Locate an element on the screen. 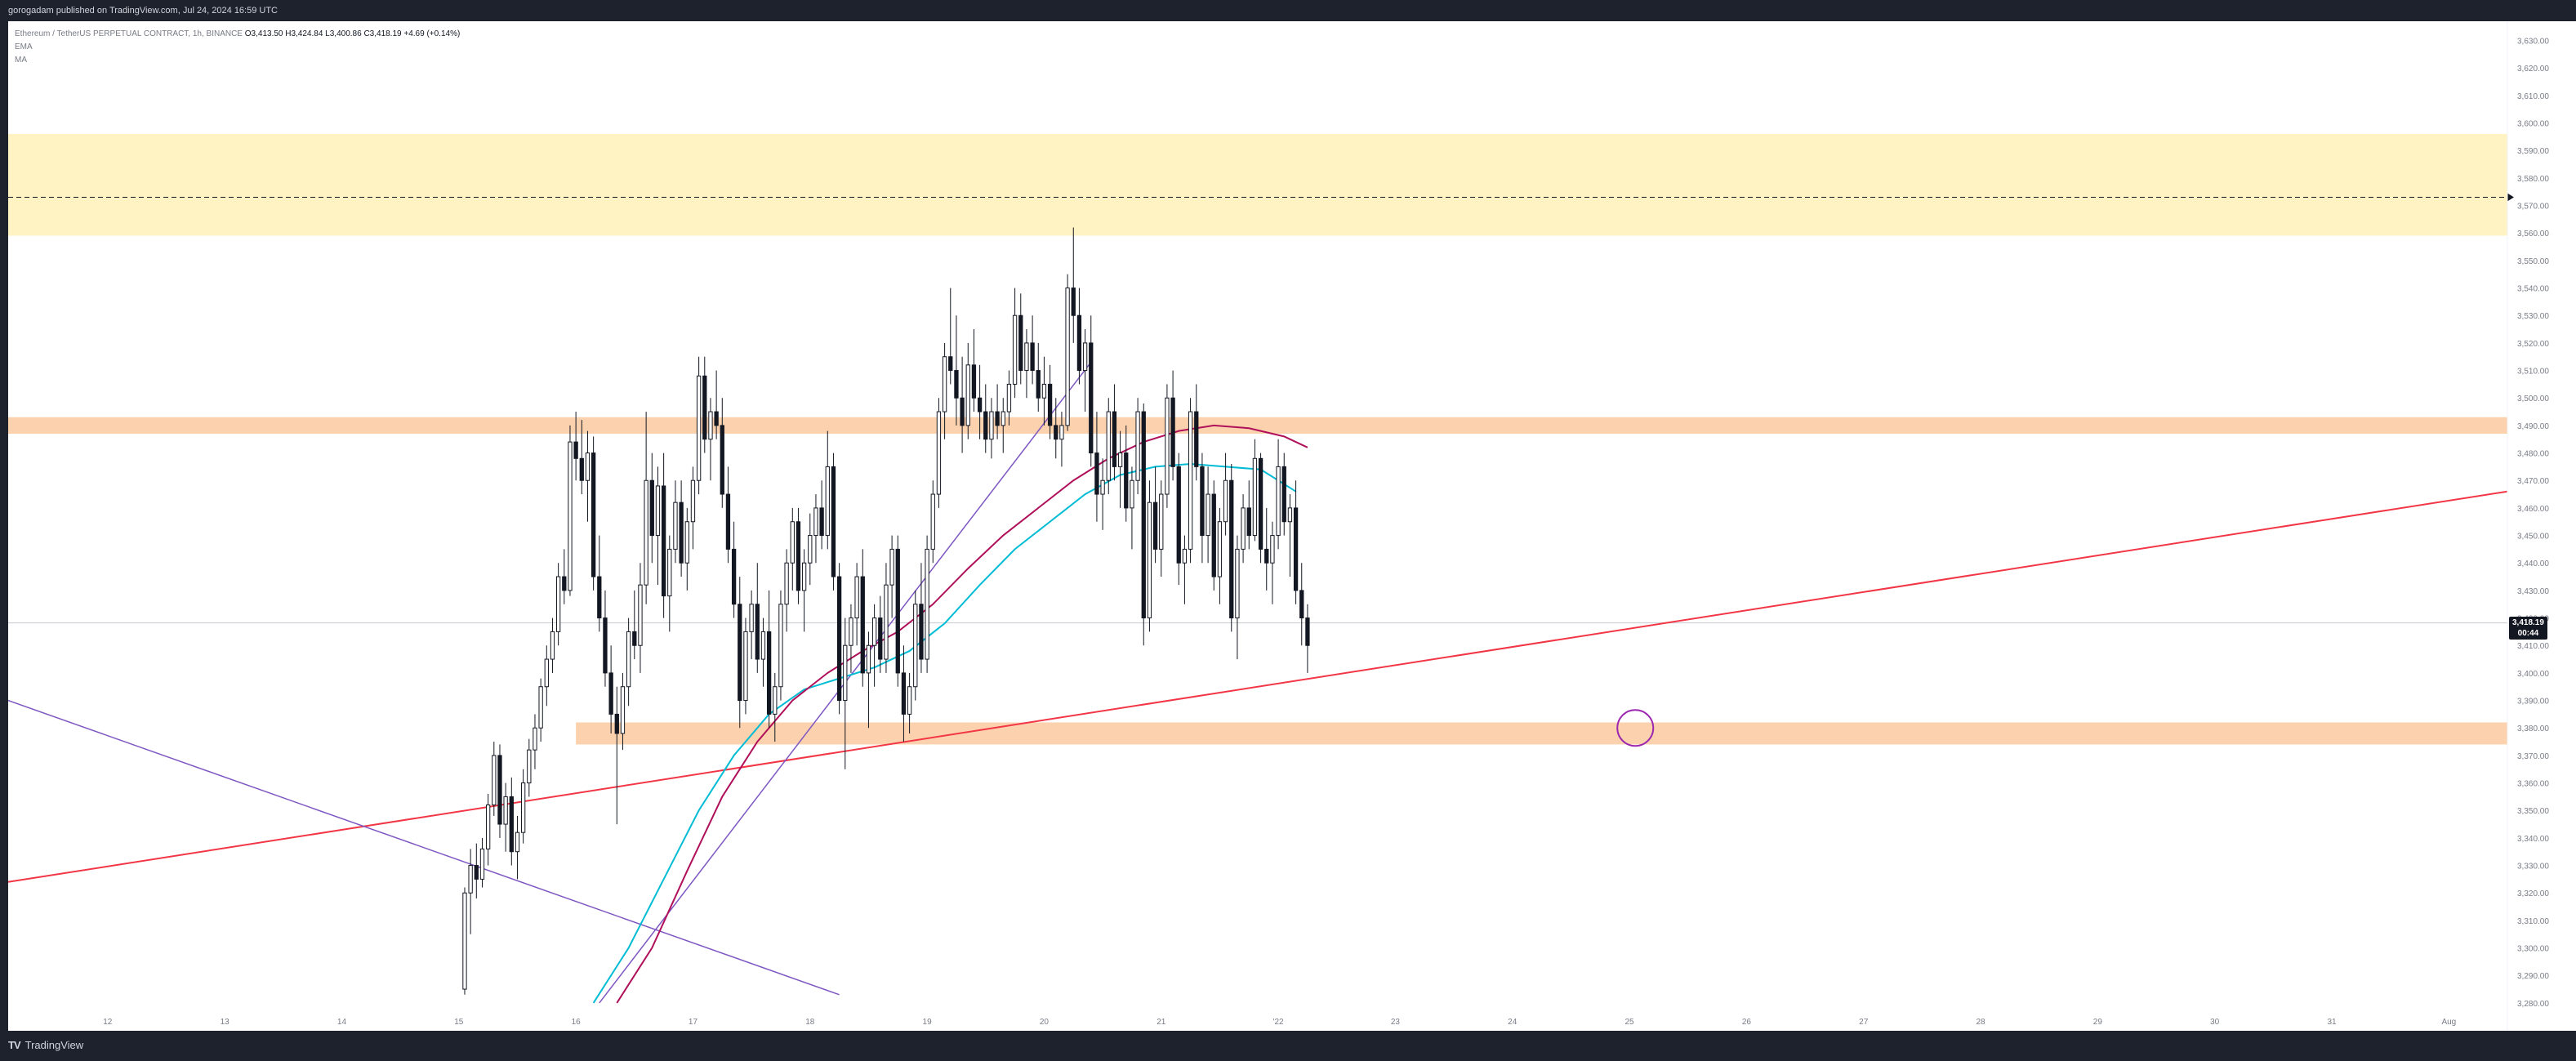 The height and width of the screenshot is (1061, 2576). time-tick-label: 23 is located at coordinates (1396, 1022).